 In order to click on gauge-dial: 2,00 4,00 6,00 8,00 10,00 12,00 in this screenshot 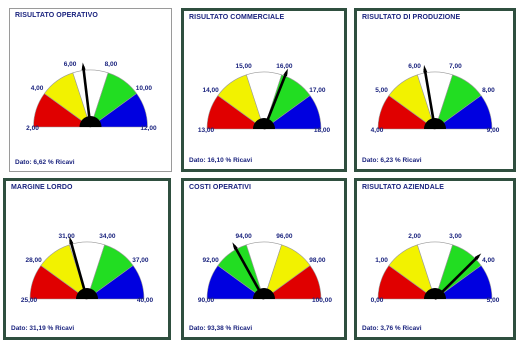, I will do `click(91, 96)`.